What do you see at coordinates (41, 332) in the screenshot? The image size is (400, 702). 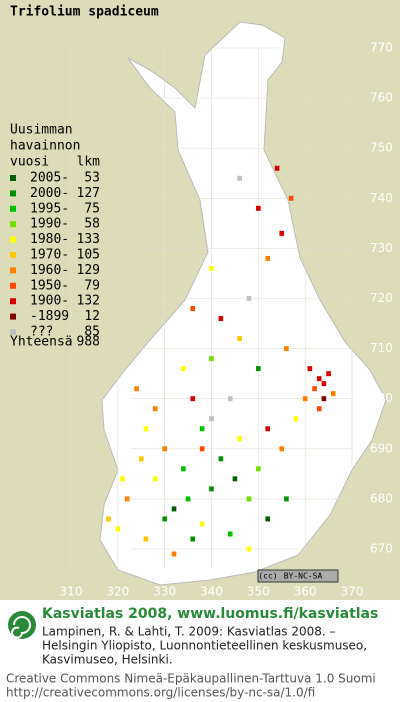 I see `legend-label: ???` at bounding box center [41, 332].